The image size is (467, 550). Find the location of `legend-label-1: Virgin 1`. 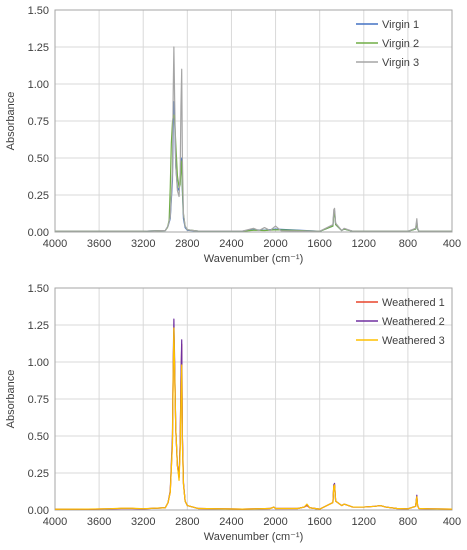

legend-label-1: Virgin 1 is located at coordinates (400, 25).